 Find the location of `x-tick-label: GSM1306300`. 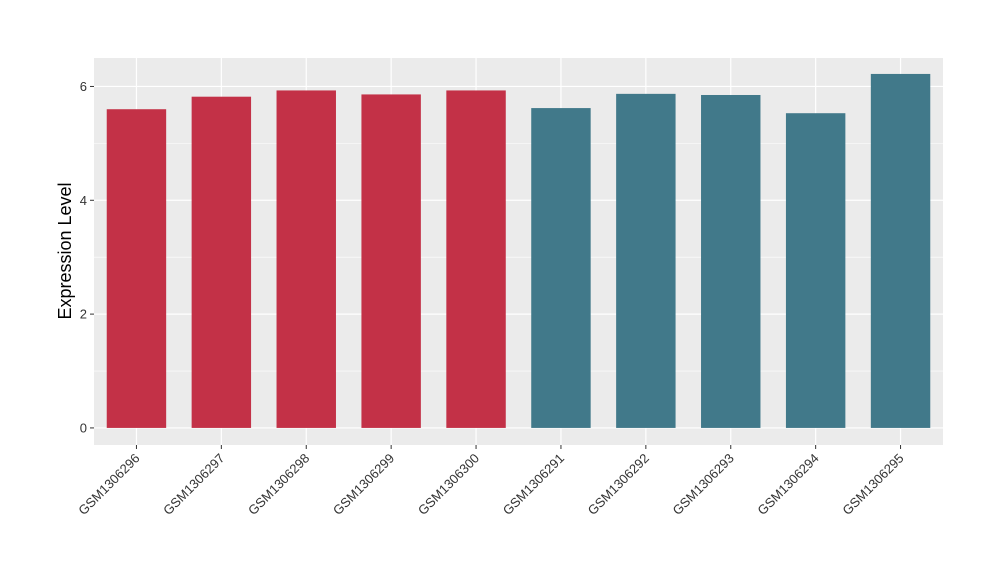

x-tick-label: GSM1306300 is located at coordinates (448, 484).